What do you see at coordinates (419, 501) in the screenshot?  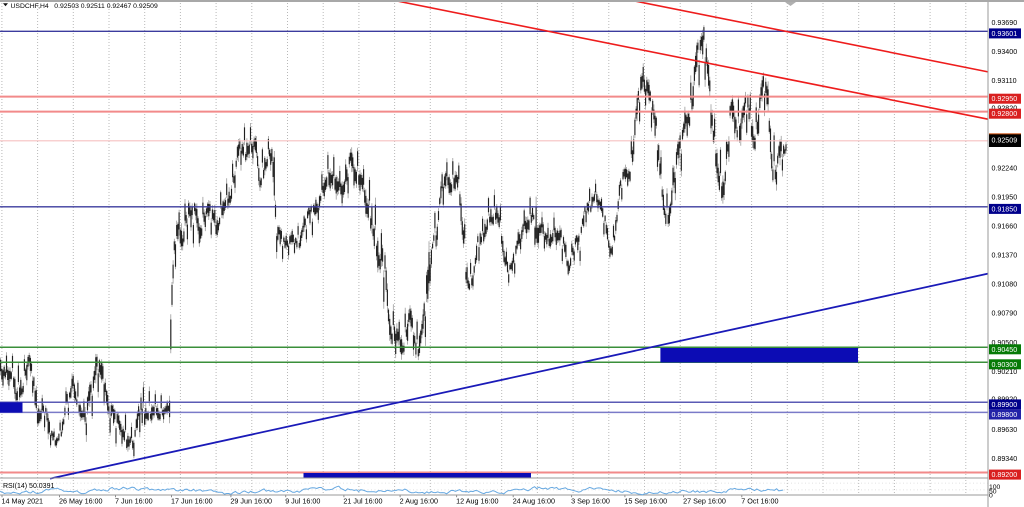 I see `svg-text: 2 Aug 16:00` at bounding box center [419, 501].